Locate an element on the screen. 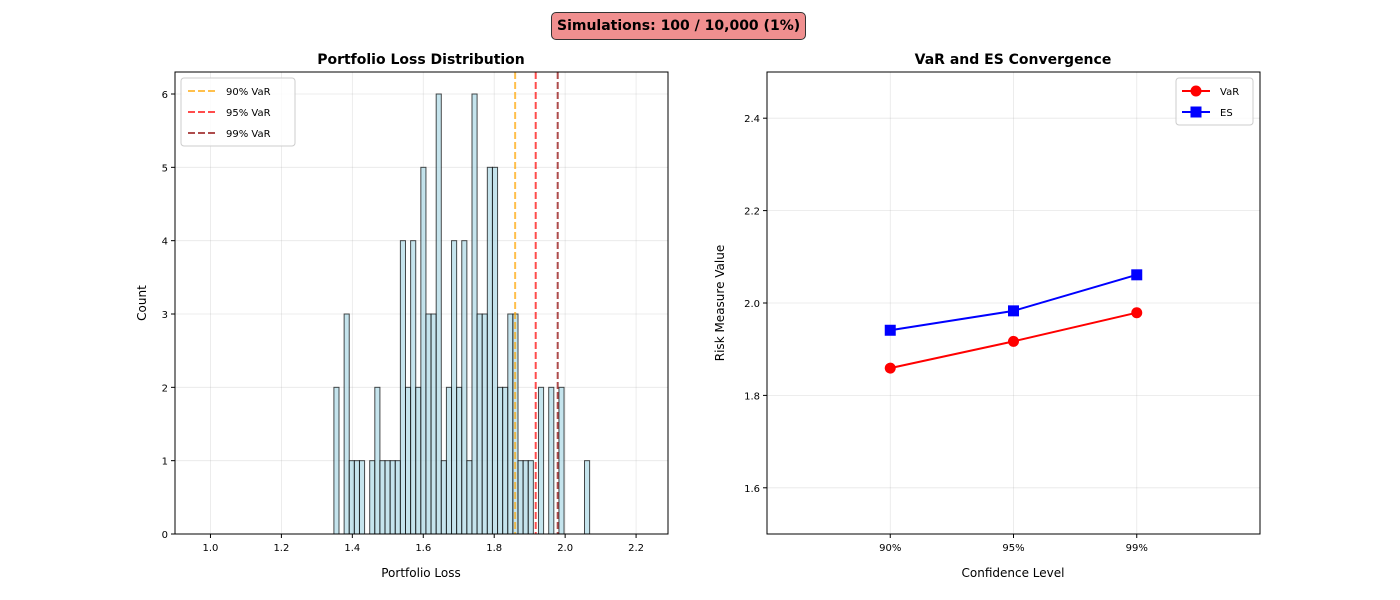  loss-distribution-ylabel: Count is located at coordinates (142, 303).